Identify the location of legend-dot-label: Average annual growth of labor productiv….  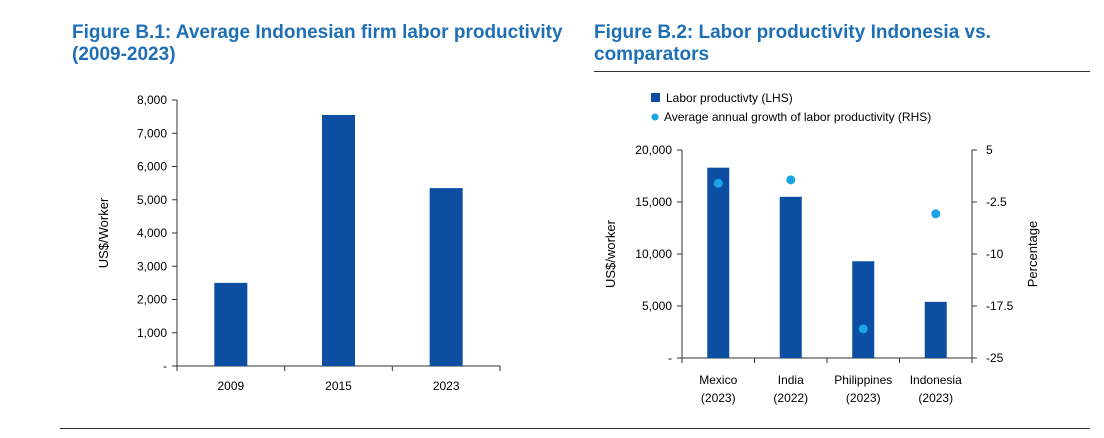
(797, 117).